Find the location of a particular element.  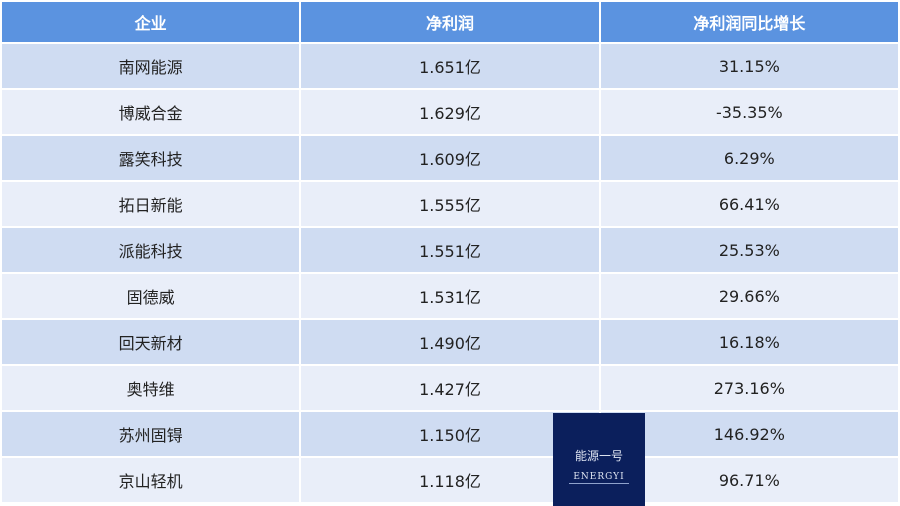

cell-company: 京山轻机 is located at coordinates (151, 480).